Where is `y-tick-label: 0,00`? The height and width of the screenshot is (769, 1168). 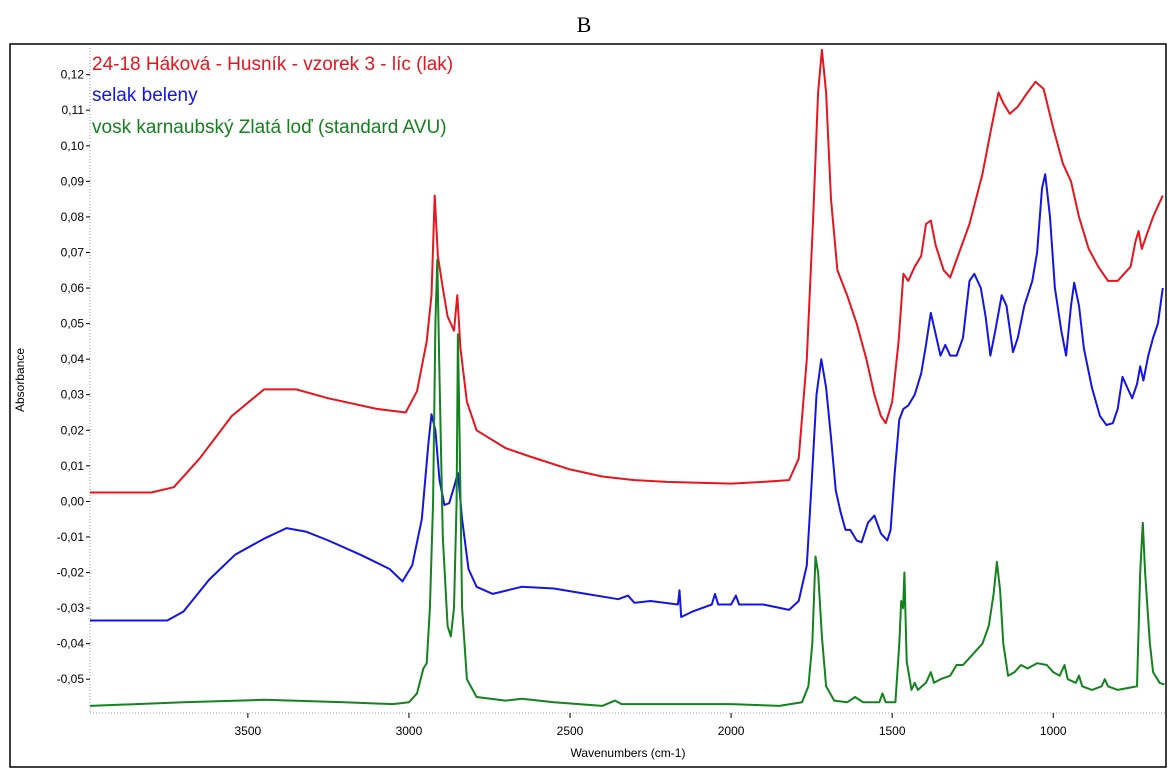 y-tick-label: 0,00 is located at coordinates (73, 501).